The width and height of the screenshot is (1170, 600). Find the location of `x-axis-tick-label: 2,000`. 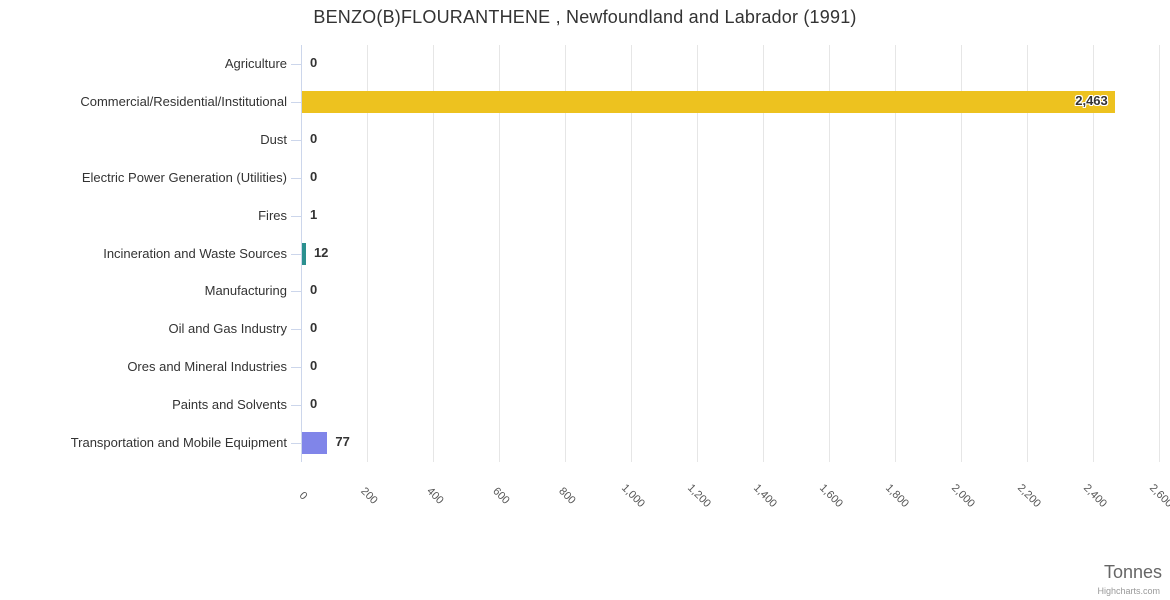

x-axis-tick-label: 2,000 is located at coordinates (963, 496).